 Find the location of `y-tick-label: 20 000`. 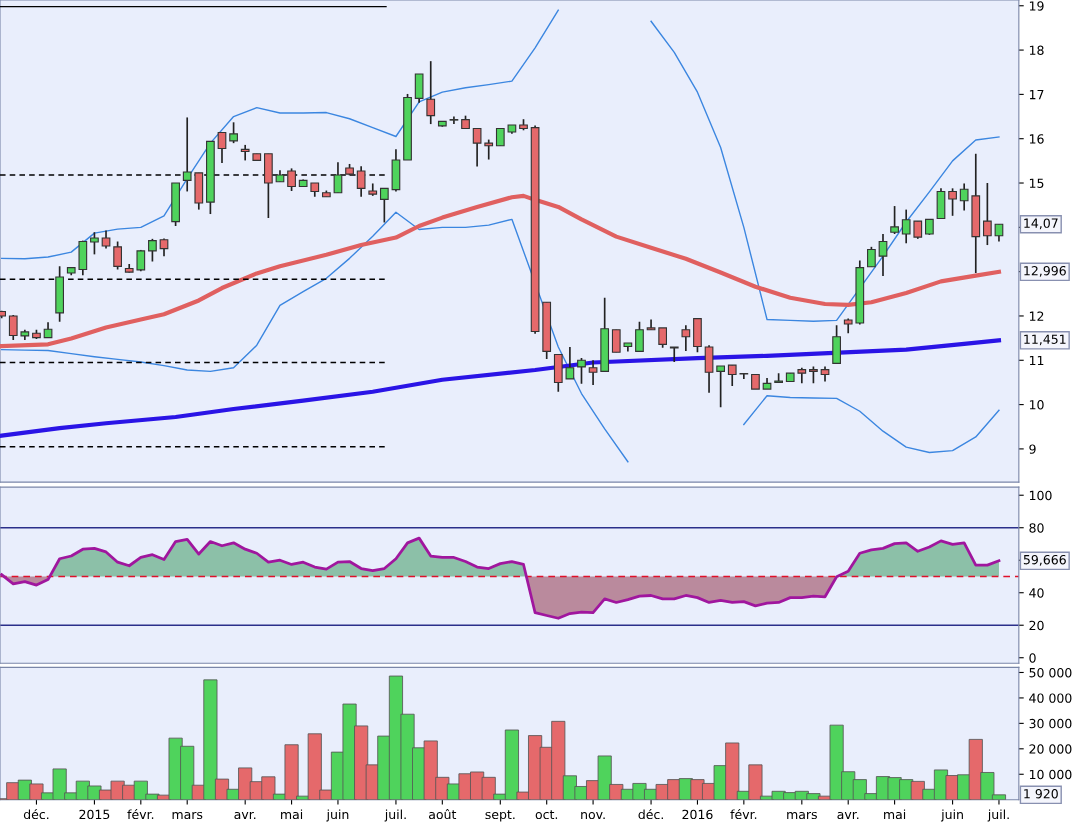

y-tick-label: 20 000 is located at coordinates (1050, 749).